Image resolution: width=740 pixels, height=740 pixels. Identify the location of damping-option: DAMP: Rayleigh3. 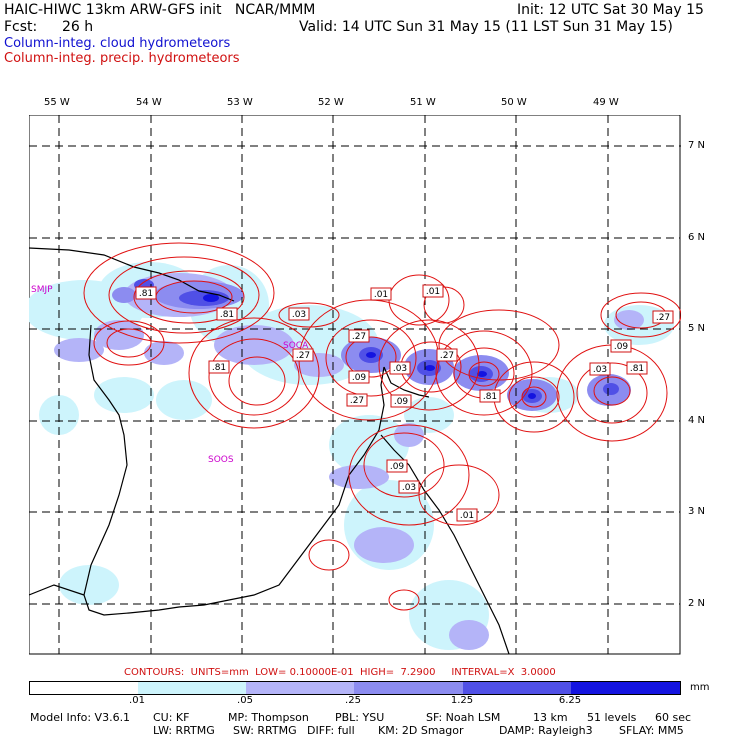
(546, 730).